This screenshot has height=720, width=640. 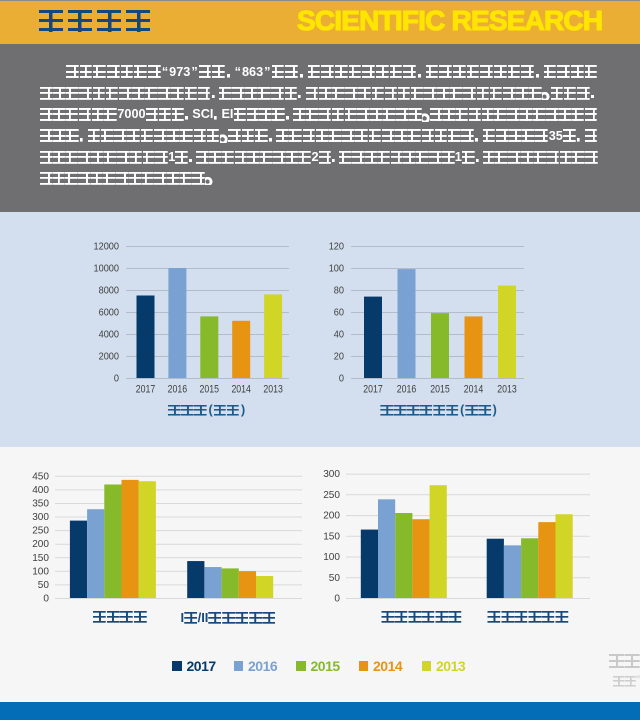 I want to click on svg-text: 350, so click(x=40, y=504).